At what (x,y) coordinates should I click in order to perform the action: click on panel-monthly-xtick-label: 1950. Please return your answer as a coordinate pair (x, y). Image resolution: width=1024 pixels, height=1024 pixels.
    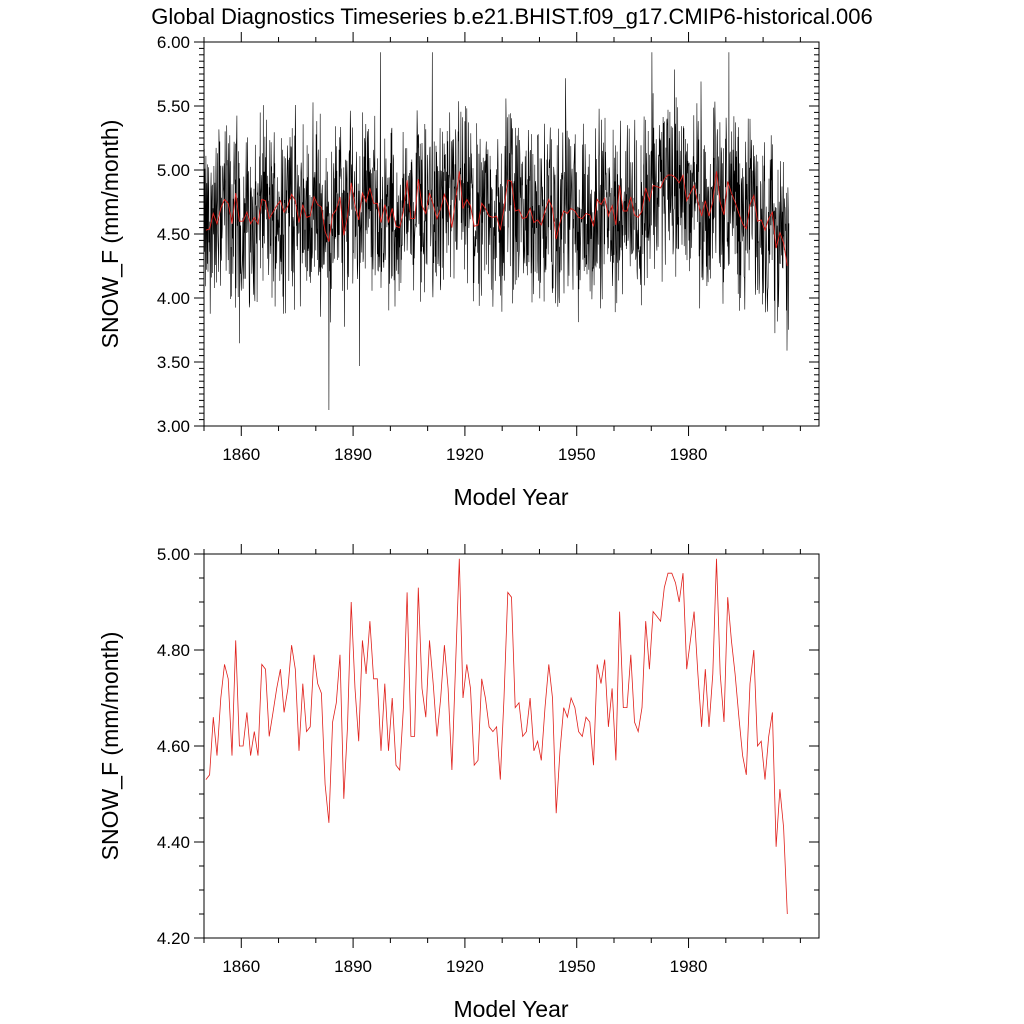
    Looking at the image, I should click on (577, 454).